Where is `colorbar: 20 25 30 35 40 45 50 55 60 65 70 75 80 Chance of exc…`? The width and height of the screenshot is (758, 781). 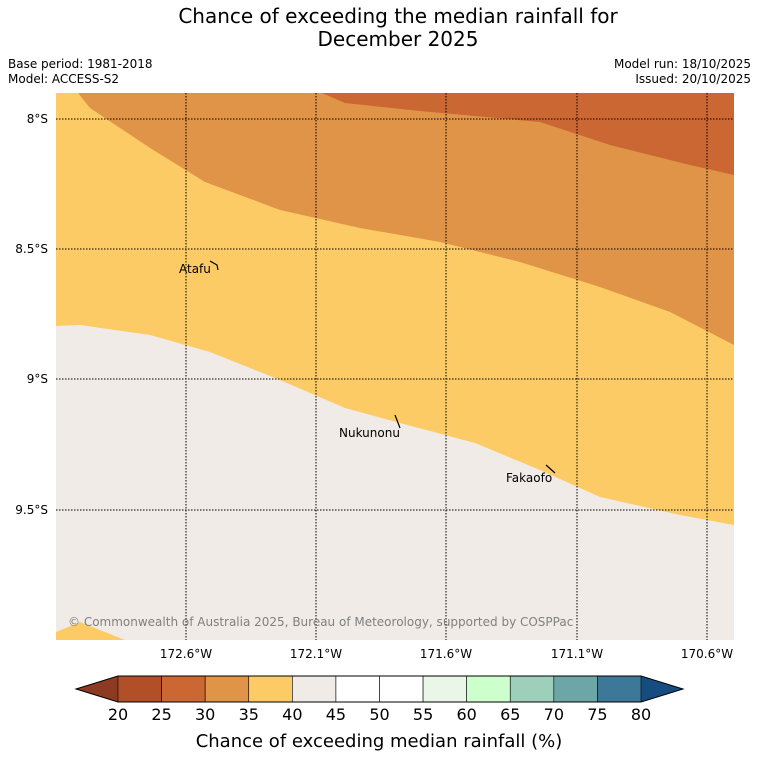 colorbar: 20 25 30 35 40 45 50 55 60 65 70 75 80 Chance of exc… is located at coordinates (379, 713).